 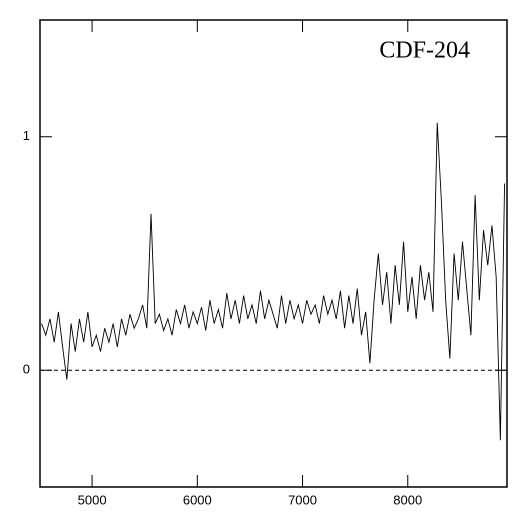 What do you see at coordinates (26, 135) in the screenshot?
I see `y-tick-label: 1` at bounding box center [26, 135].